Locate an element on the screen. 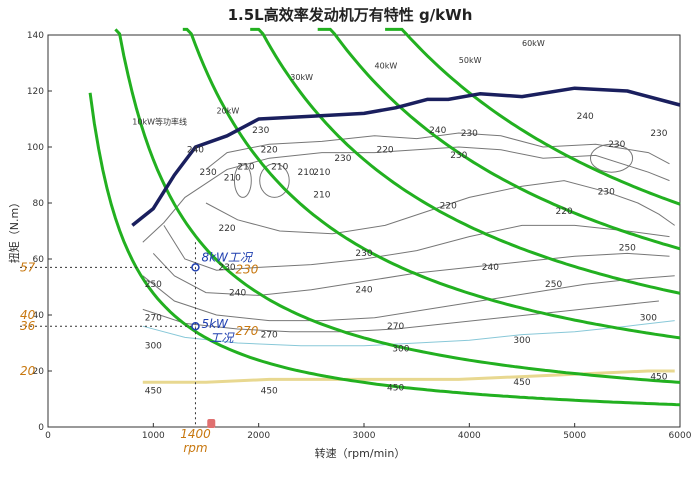 This screenshot has height=477, width=700. operating-point-label: 8kW工况 is located at coordinates (227, 257).